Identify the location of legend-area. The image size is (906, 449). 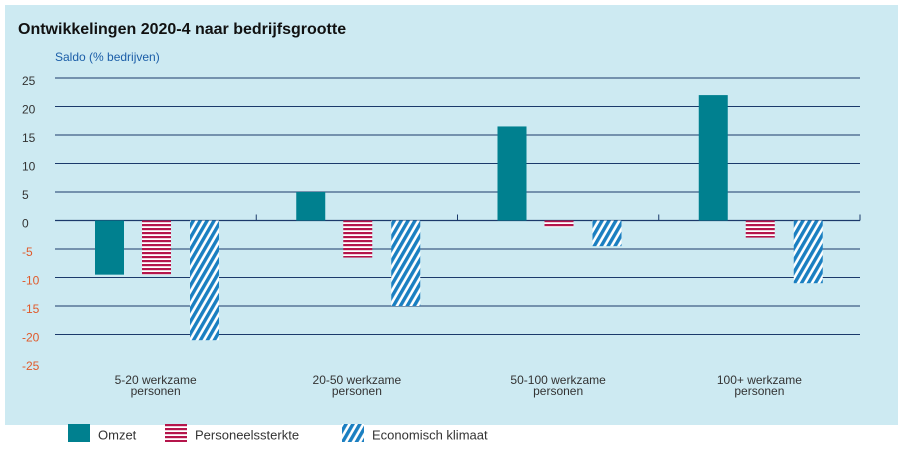
(451, 436).